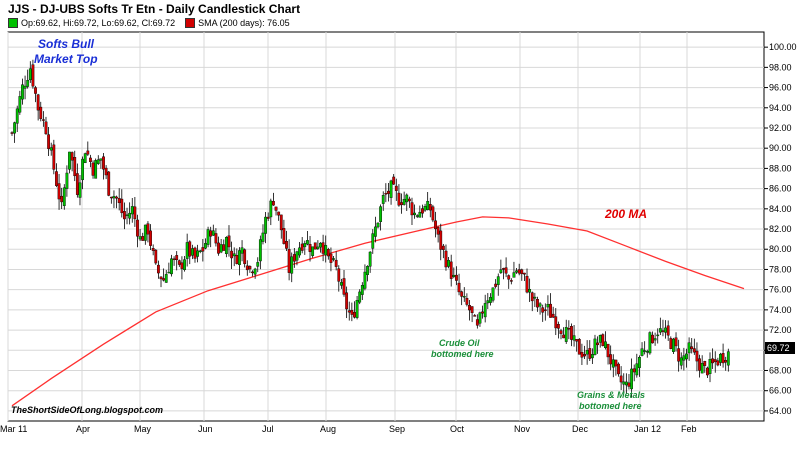  I want to click on x-tick-label: Feb, so click(689, 429).